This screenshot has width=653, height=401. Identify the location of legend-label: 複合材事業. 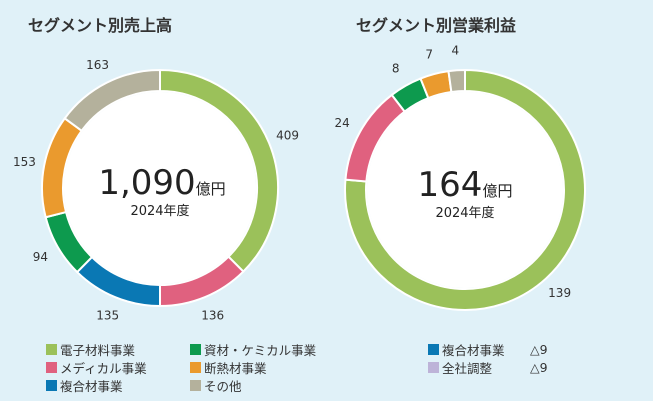
(91, 386).